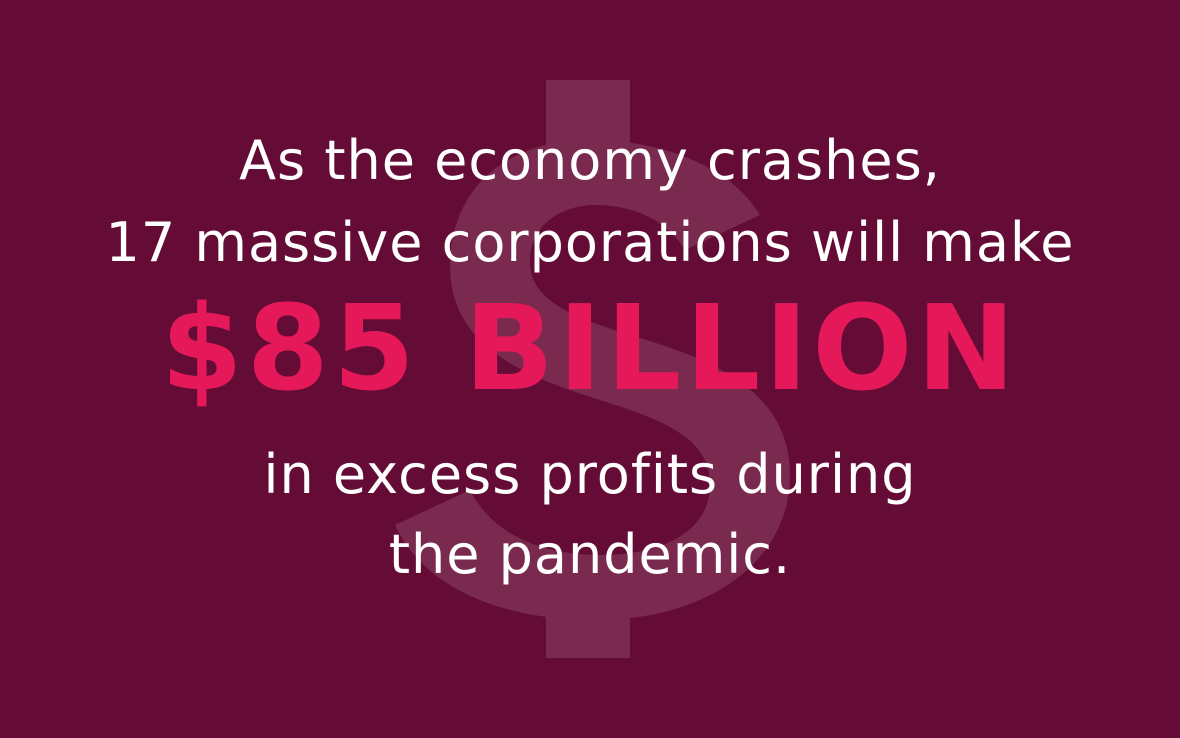 The image size is (1180, 738). I want to click on headline-line-4: in excess profits during, so click(590, 474).